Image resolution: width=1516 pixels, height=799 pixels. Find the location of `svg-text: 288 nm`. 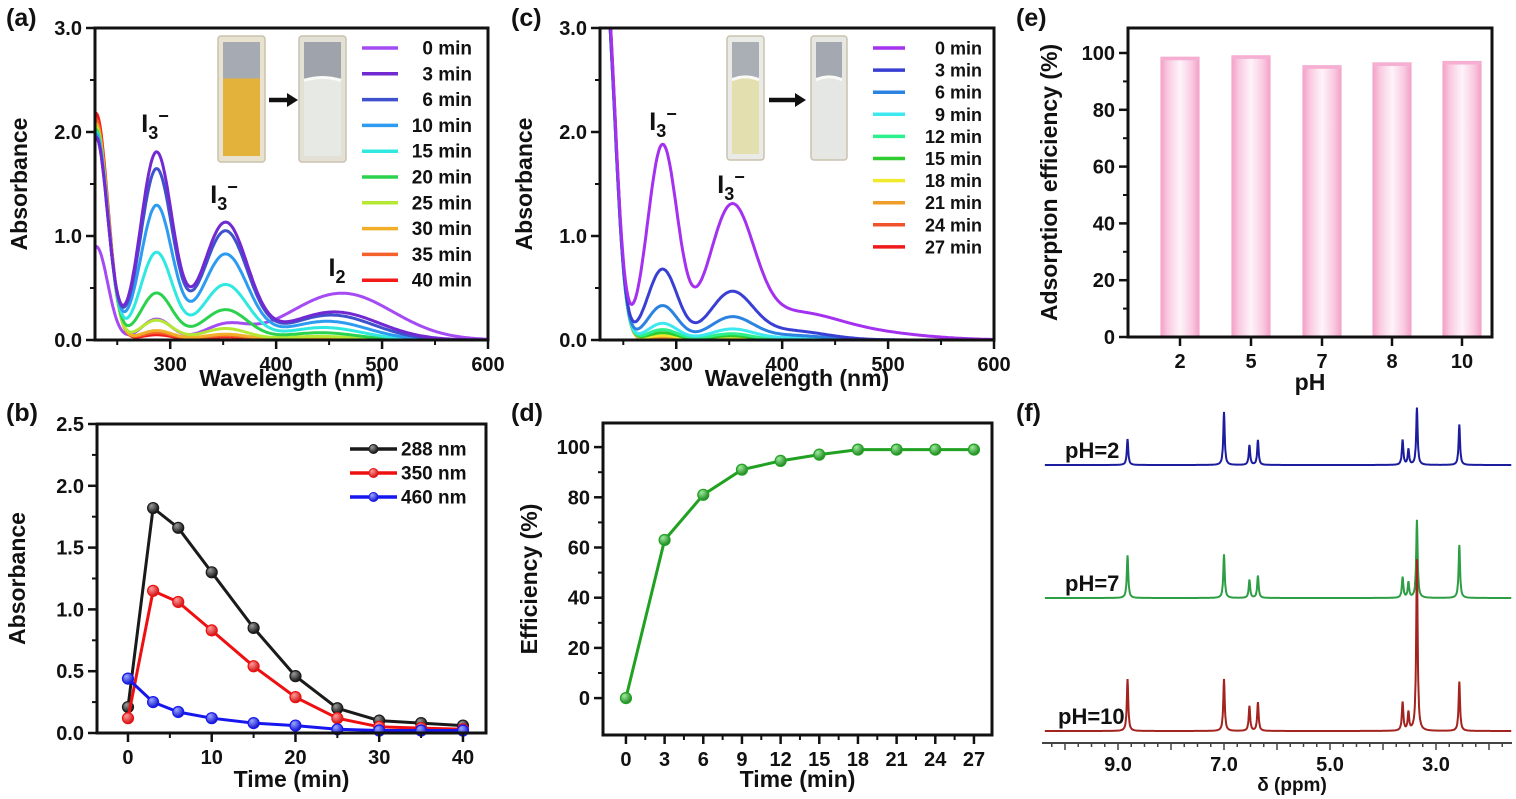

svg-text: 288 nm is located at coordinates (433, 450).